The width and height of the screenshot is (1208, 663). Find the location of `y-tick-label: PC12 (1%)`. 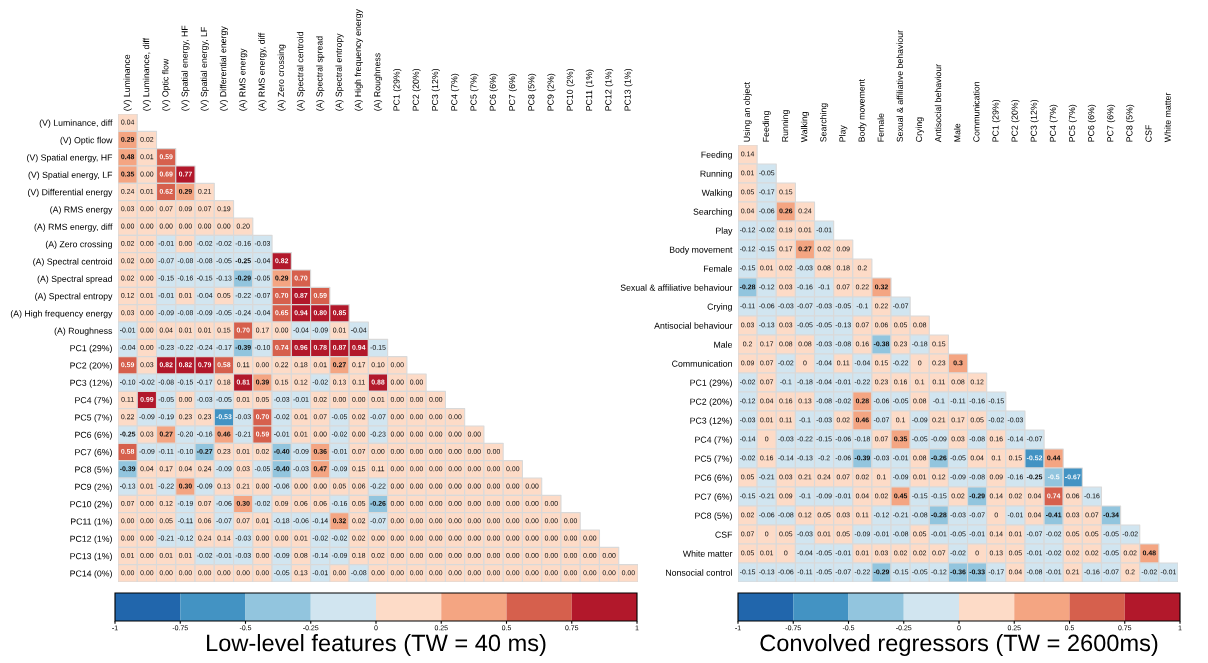

y-tick-label: PC12 (1%) is located at coordinates (91, 539).